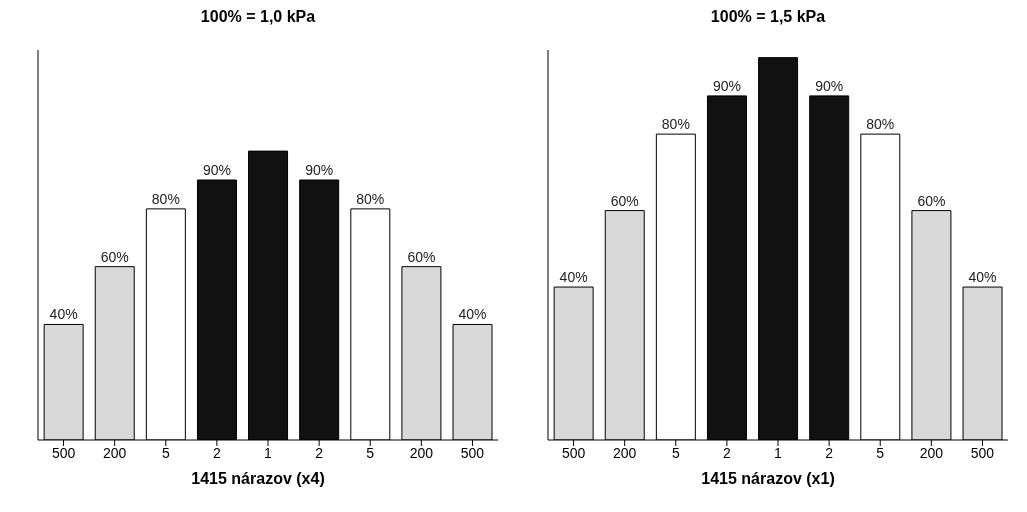 This screenshot has height=512, width=1027. What do you see at coordinates (258, 17) in the screenshot?
I see `chart-title: 100% = 1,0 kPa` at bounding box center [258, 17].